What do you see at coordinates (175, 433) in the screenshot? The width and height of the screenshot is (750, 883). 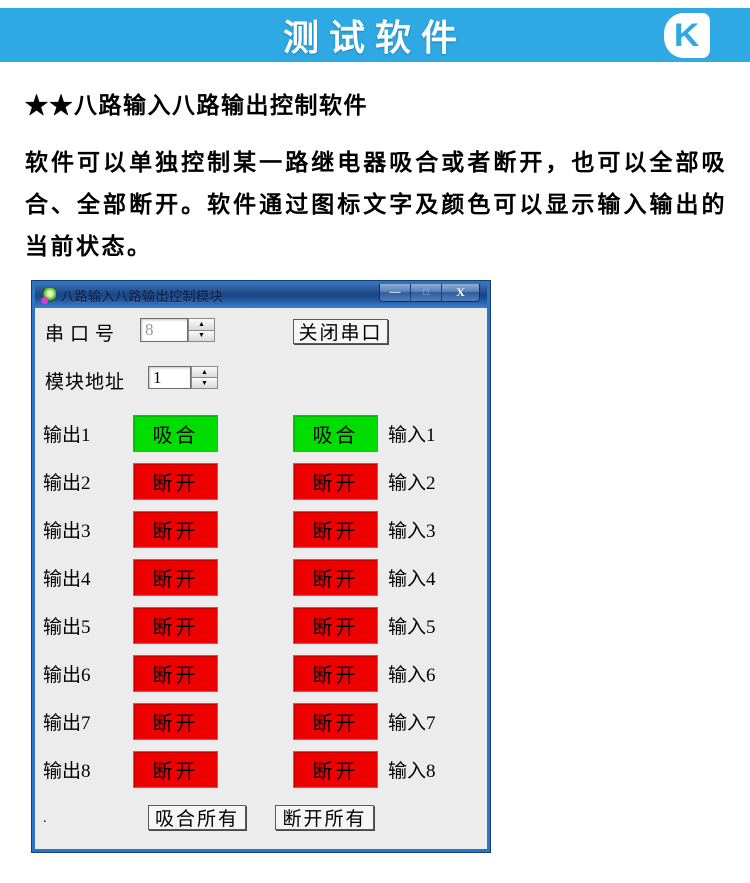 I see `output-state-button: 吸合` at bounding box center [175, 433].